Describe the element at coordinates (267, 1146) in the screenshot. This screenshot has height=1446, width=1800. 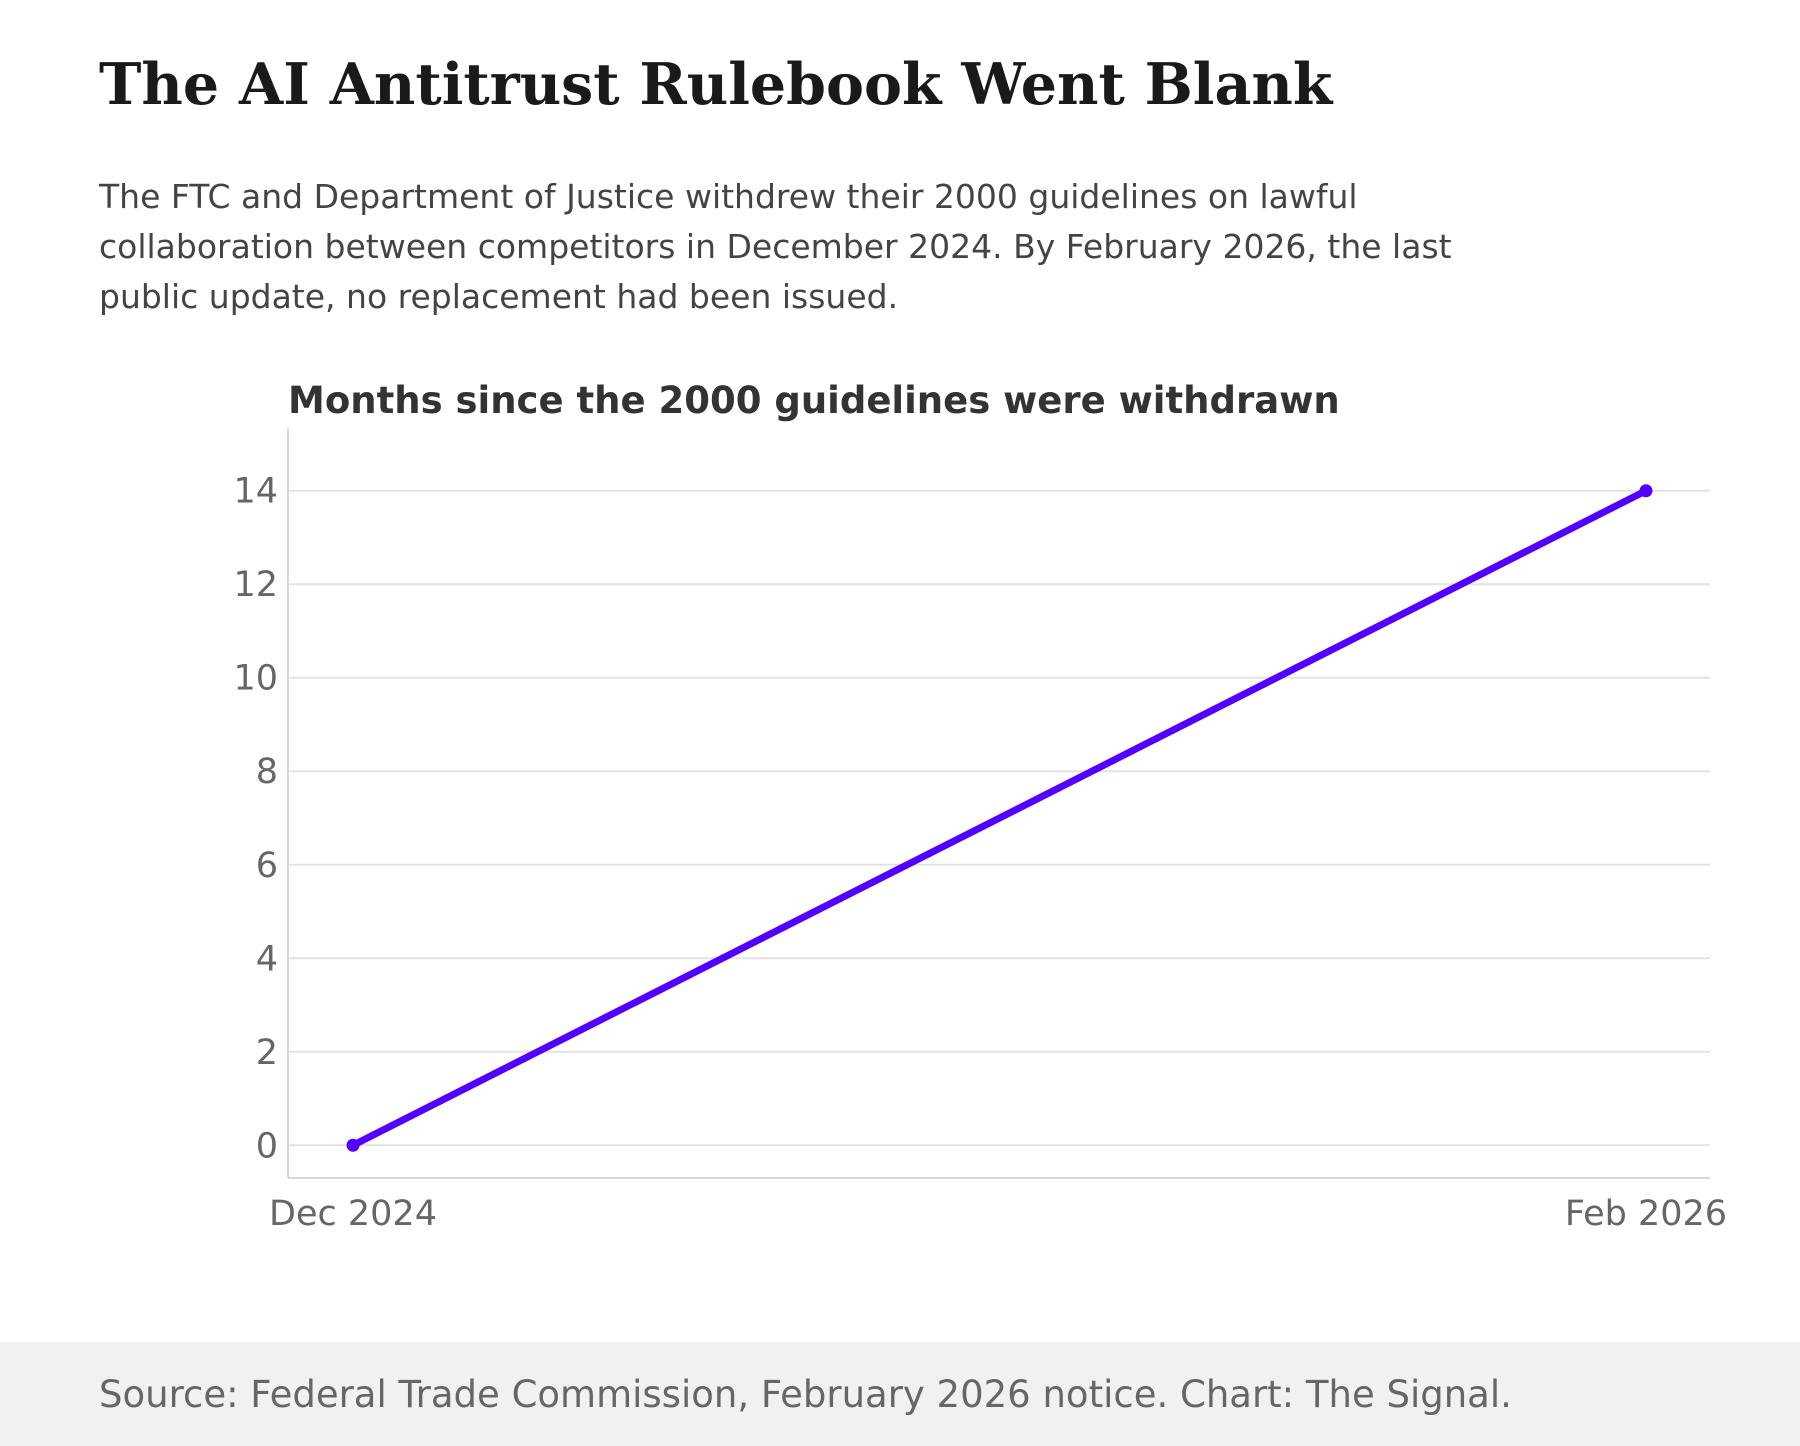
I see `y-tick-label: 0` at that location.